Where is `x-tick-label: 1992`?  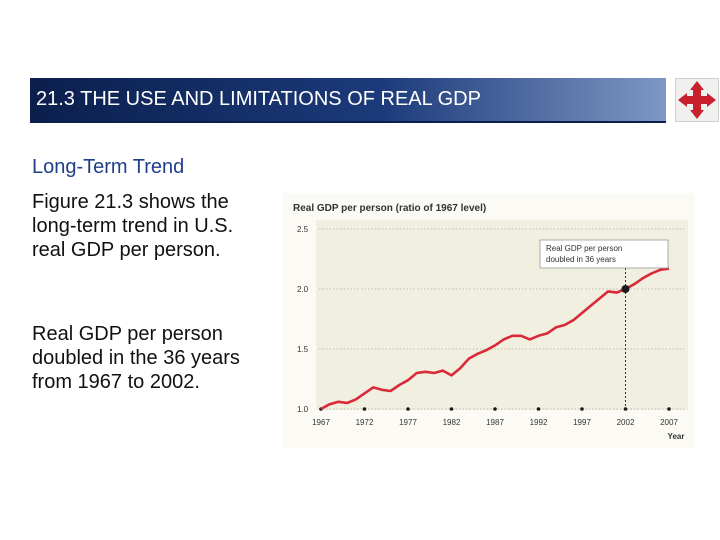
x-tick-label: 1992 is located at coordinates (539, 422).